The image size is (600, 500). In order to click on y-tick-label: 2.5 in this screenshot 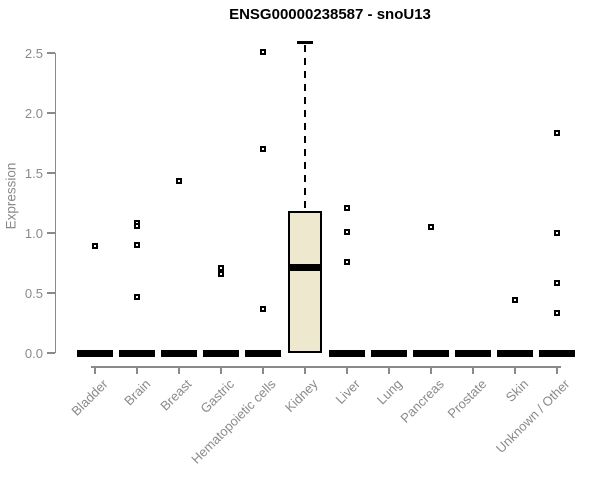, I will do `click(33, 53)`.